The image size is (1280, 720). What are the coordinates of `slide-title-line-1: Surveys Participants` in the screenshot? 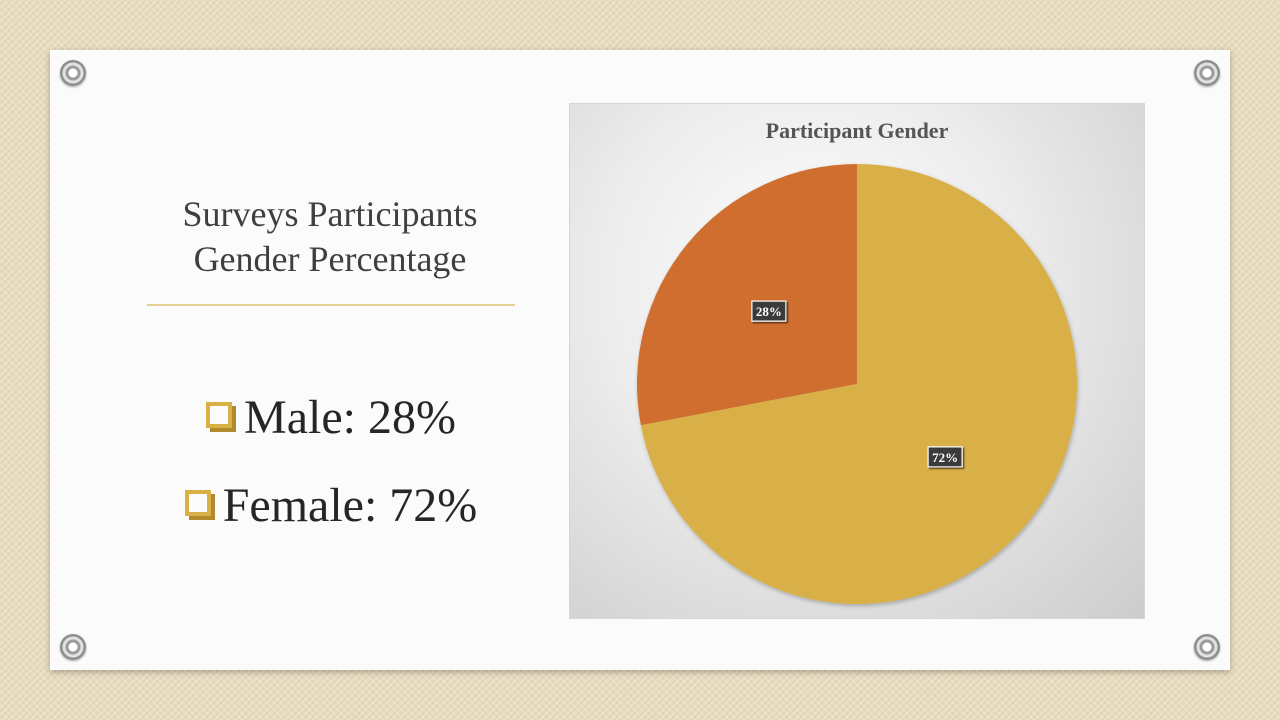 It's located at (330, 214).